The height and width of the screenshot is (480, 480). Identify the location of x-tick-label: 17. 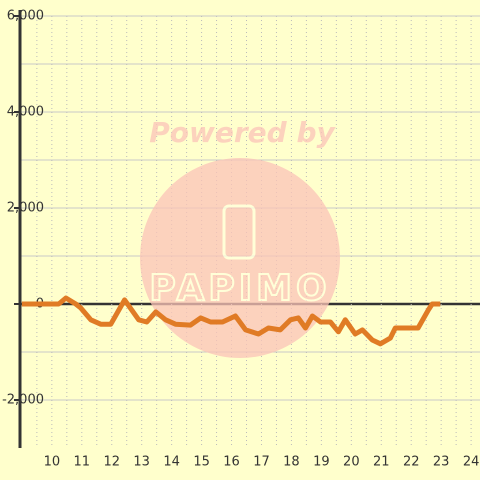
(261, 462).